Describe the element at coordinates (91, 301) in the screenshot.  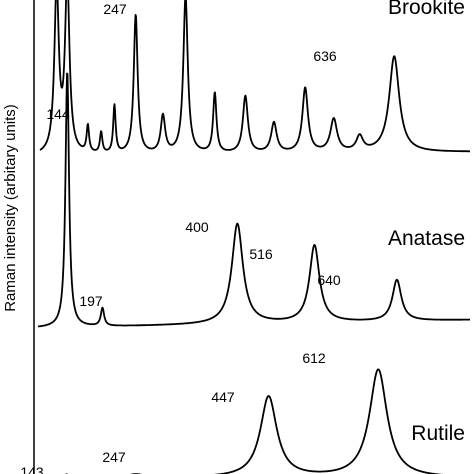
I see `peak-label-anatase-197: 197` at that location.